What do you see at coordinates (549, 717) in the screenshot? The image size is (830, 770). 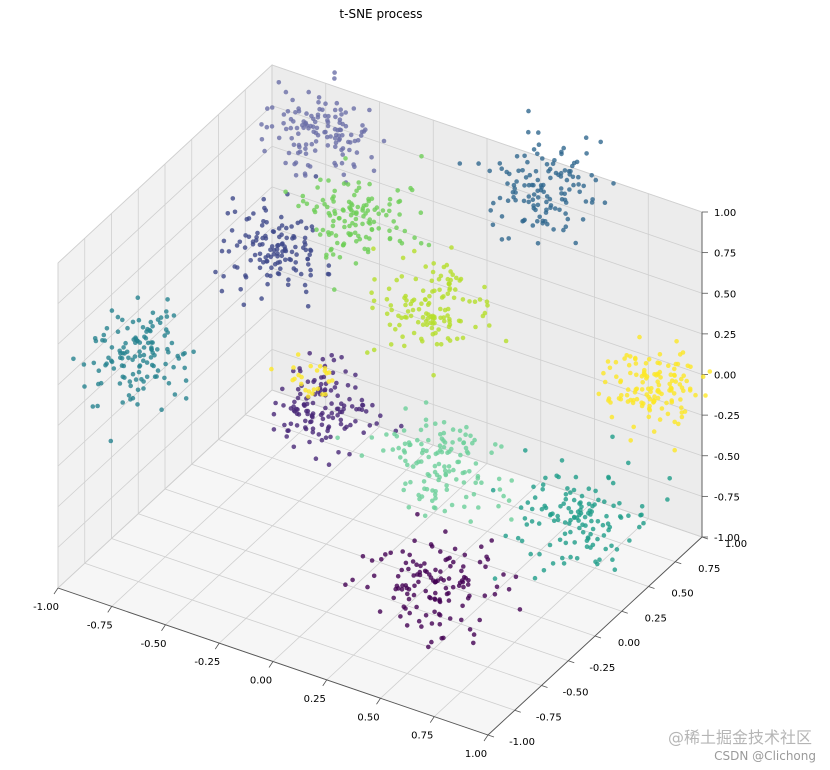 I see `y-tick-label: -0.75` at bounding box center [549, 717].